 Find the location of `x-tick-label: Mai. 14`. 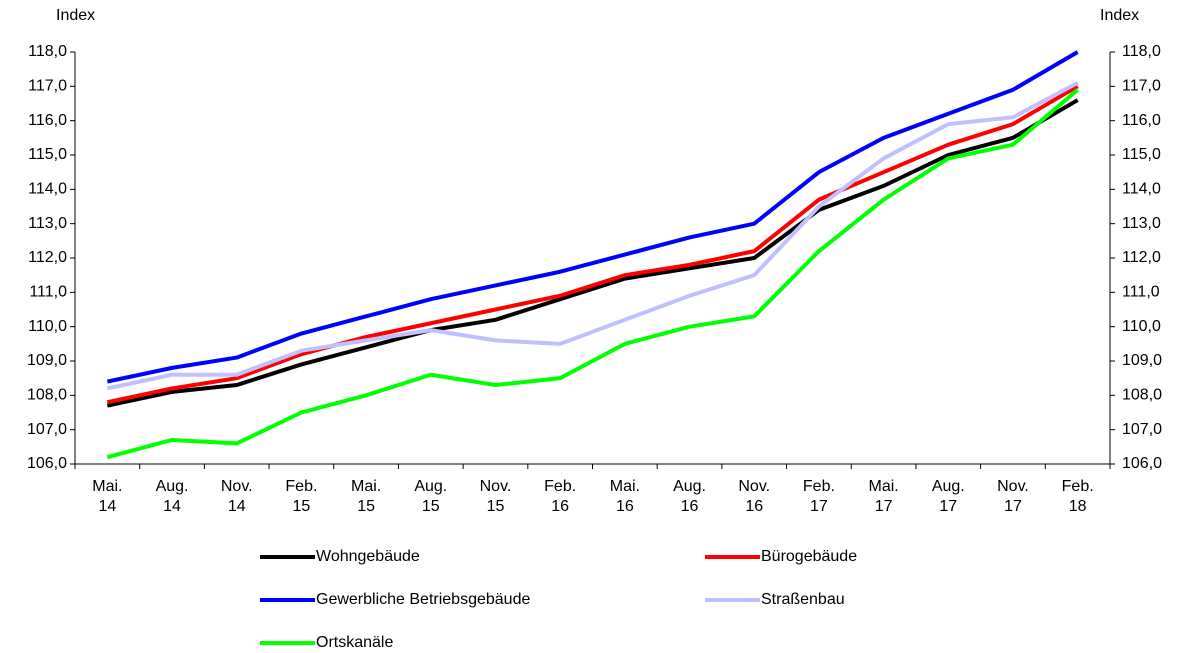

x-tick-label: Mai. 14 is located at coordinates (107, 496).